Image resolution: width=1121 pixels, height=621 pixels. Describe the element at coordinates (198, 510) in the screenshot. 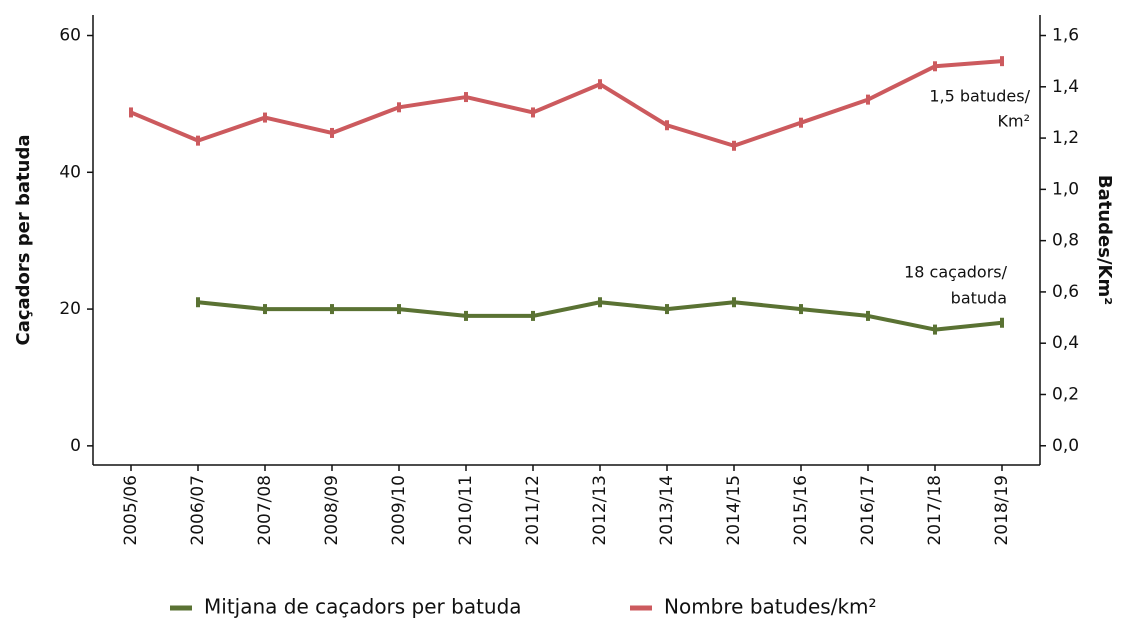

I see `x-tick-label: 2006/07` at that location.